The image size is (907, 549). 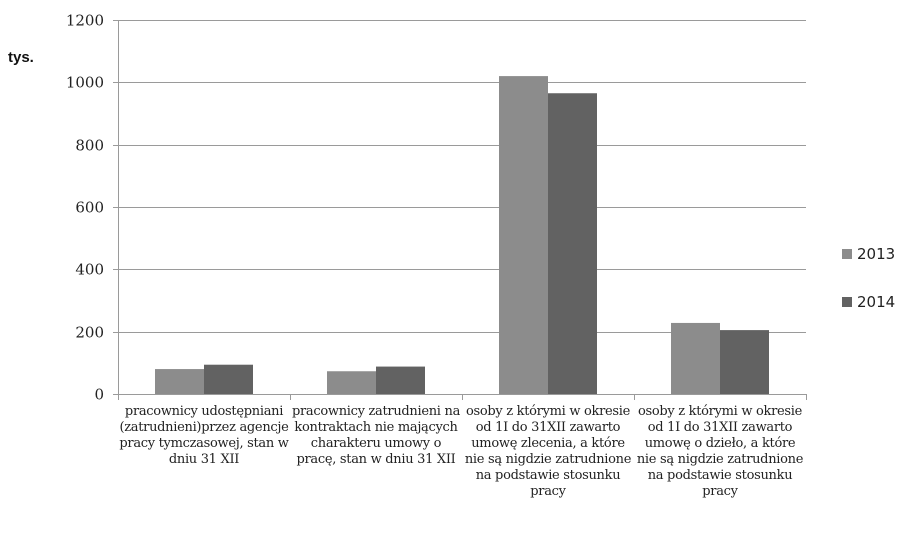 What do you see at coordinates (876, 302) in the screenshot?
I see `legend-label-2014: 2014` at bounding box center [876, 302].